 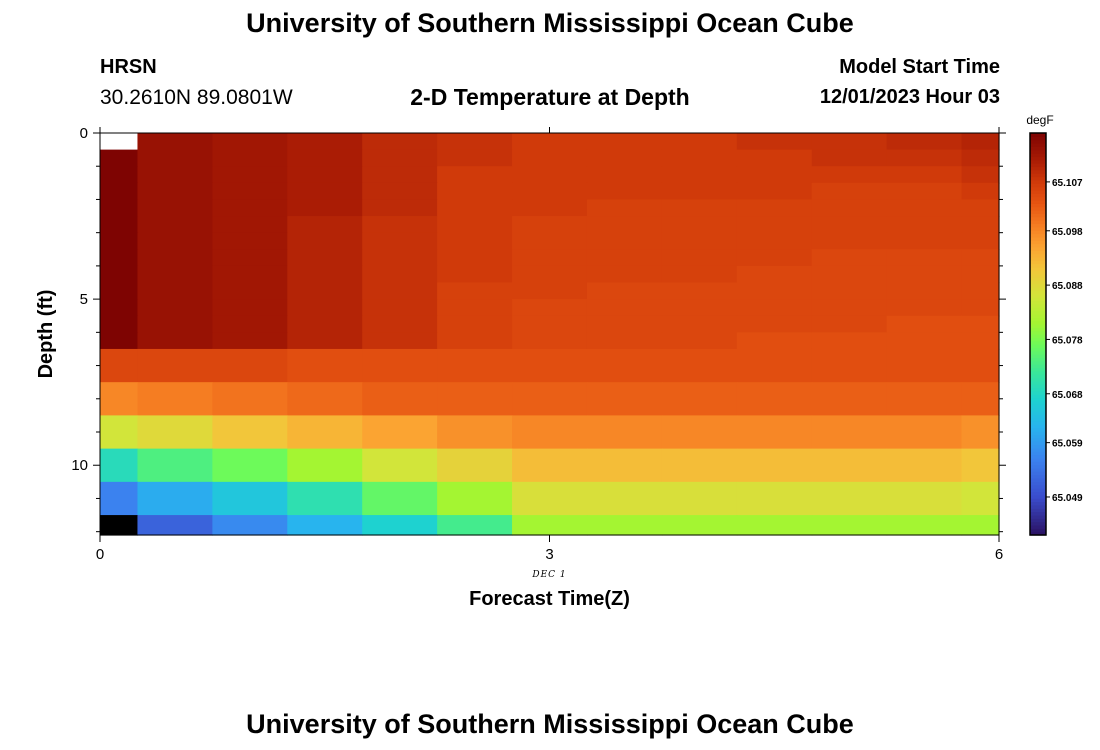 What do you see at coordinates (919, 67) in the screenshot?
I see `model-start-label: Model Start Time` at bounding box center [919, 67].